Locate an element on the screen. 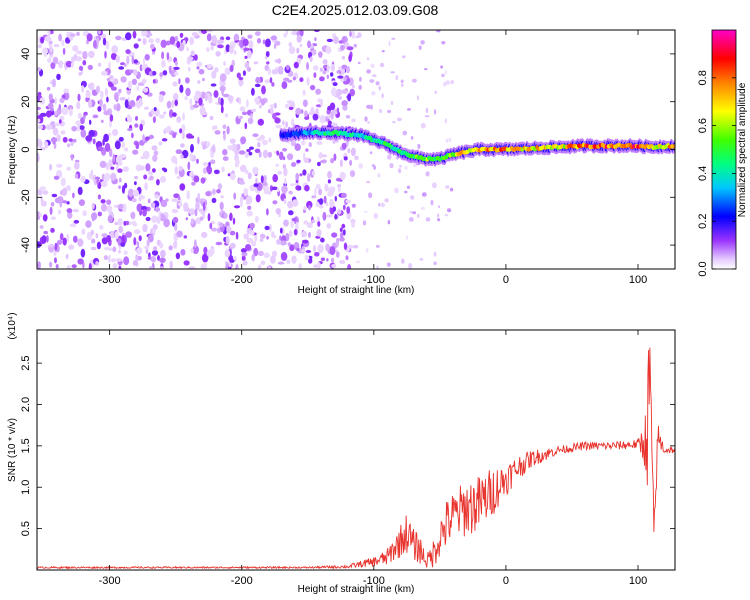 This screenshot has height=600, width=750. colorbar-label: Normalized spectral amplitude is located at coordinates (742, 149).